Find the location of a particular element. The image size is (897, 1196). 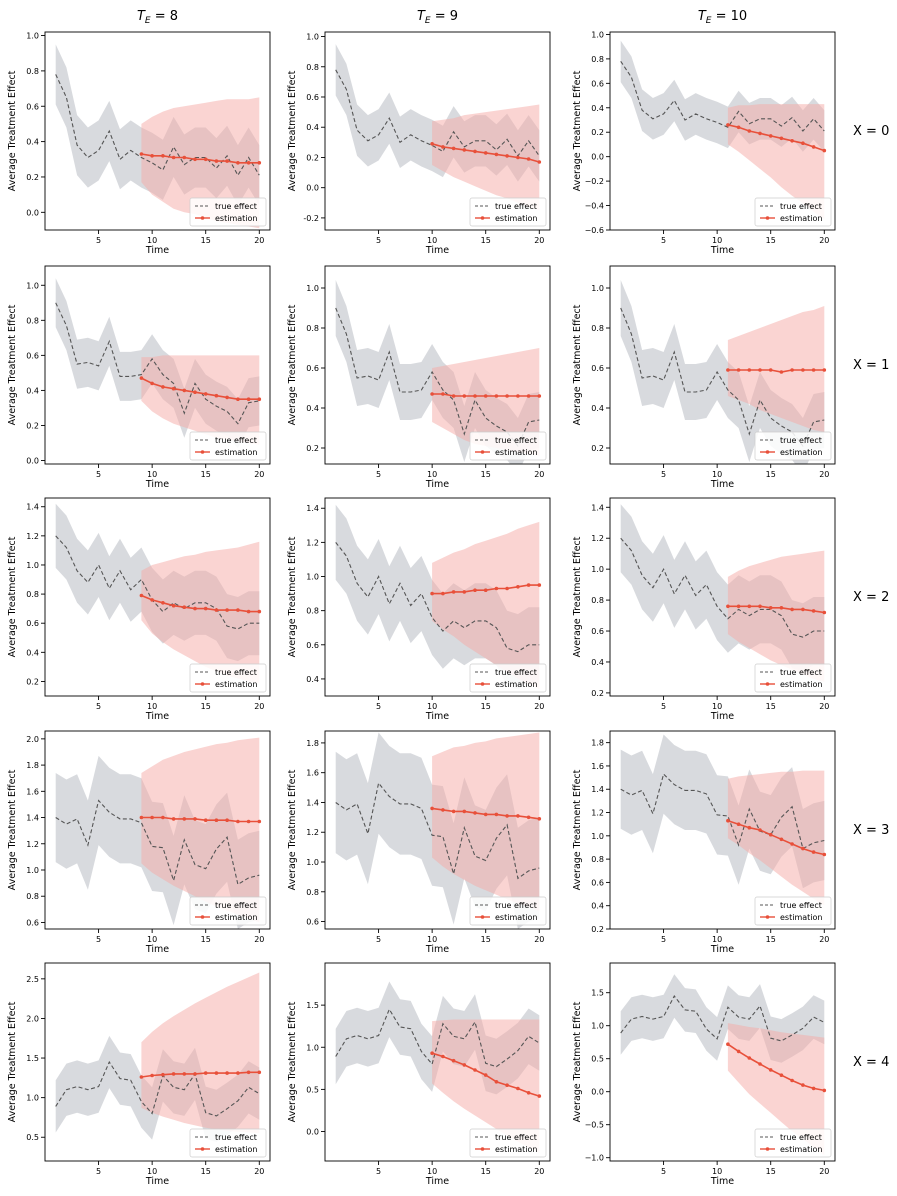

column-title-2: TE = 10 is located at coordinates (722, 17).